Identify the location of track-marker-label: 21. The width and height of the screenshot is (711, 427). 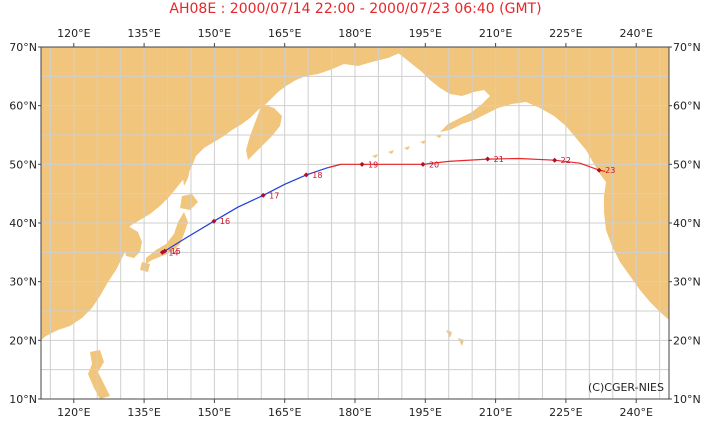
(499, 159).